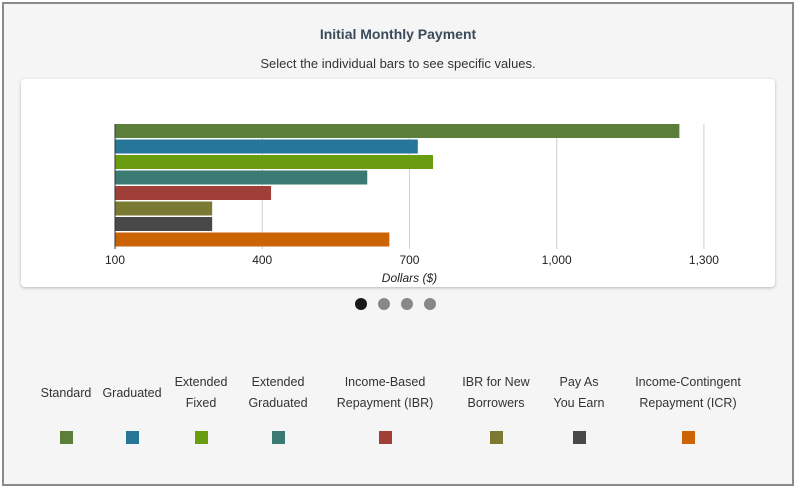 The height and width of the screenshot is (486, 796). Describe the element at coordinates (201, 392) in the screenshot. I see `legend-label: Extended Fixed` at that location.